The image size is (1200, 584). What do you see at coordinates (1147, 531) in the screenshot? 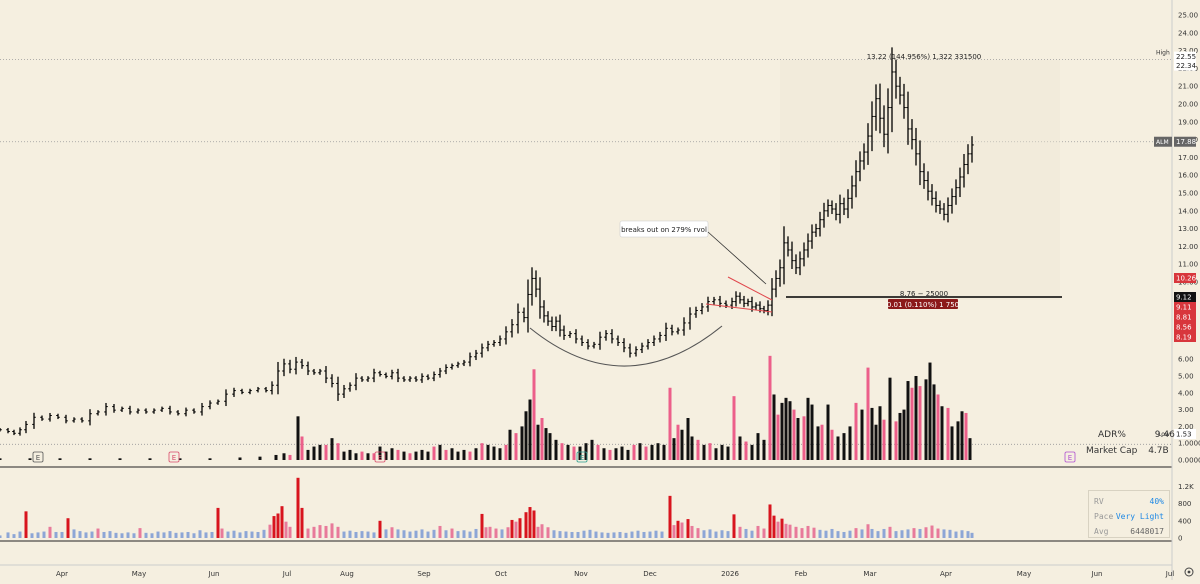
I see `avg-value: 6448017` at bounding box center [1147, 531].